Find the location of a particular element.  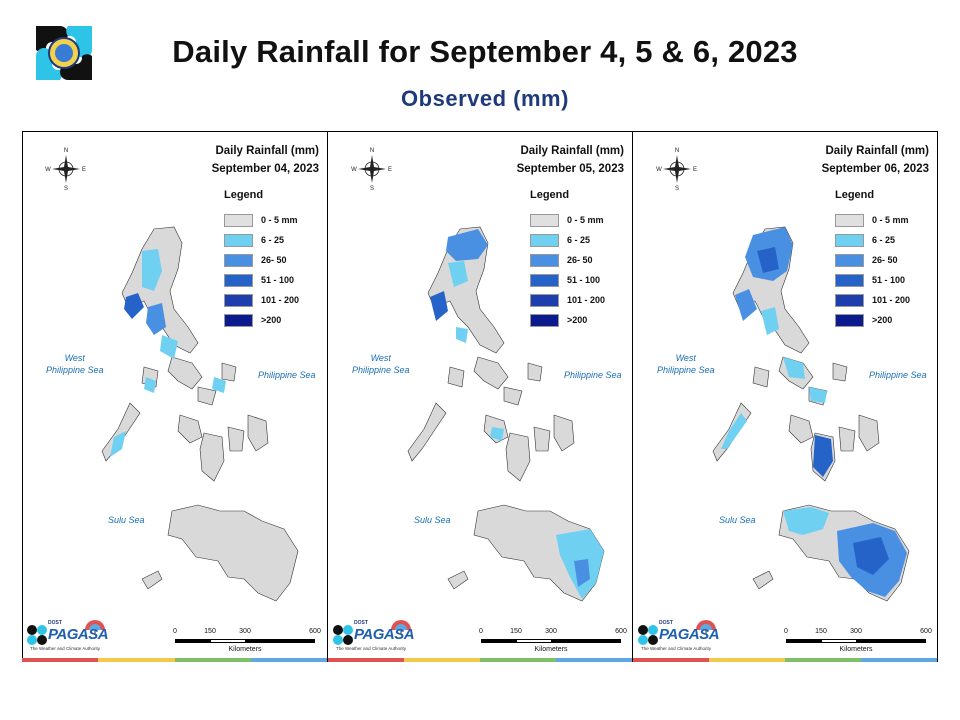

legend-item: 51 - 100 is located at coordinates (580, 280).